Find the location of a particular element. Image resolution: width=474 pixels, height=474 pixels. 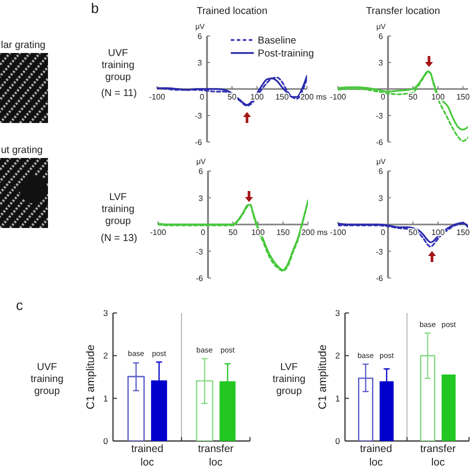

chart-title: Trained location is located at coordinates (232, 11).